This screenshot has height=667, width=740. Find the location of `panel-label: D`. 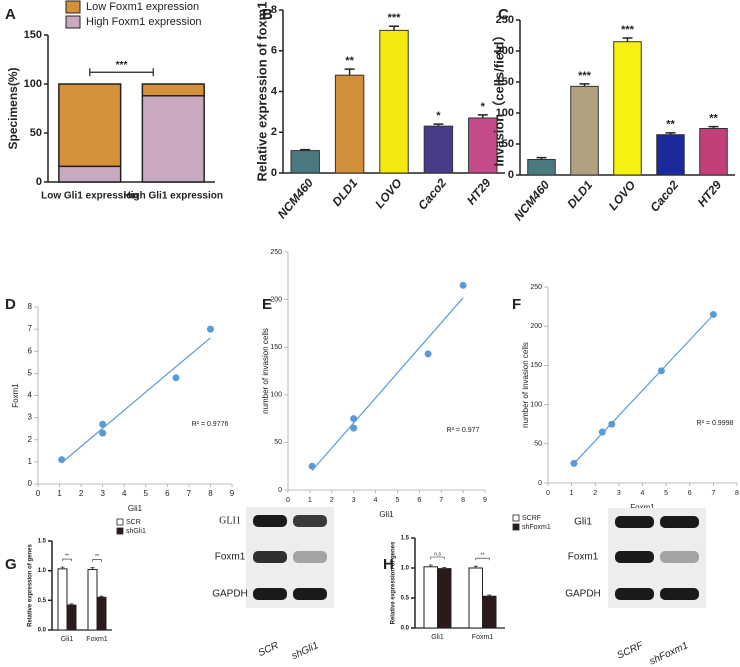

panel-label: D is located at coordinates (10, 304).